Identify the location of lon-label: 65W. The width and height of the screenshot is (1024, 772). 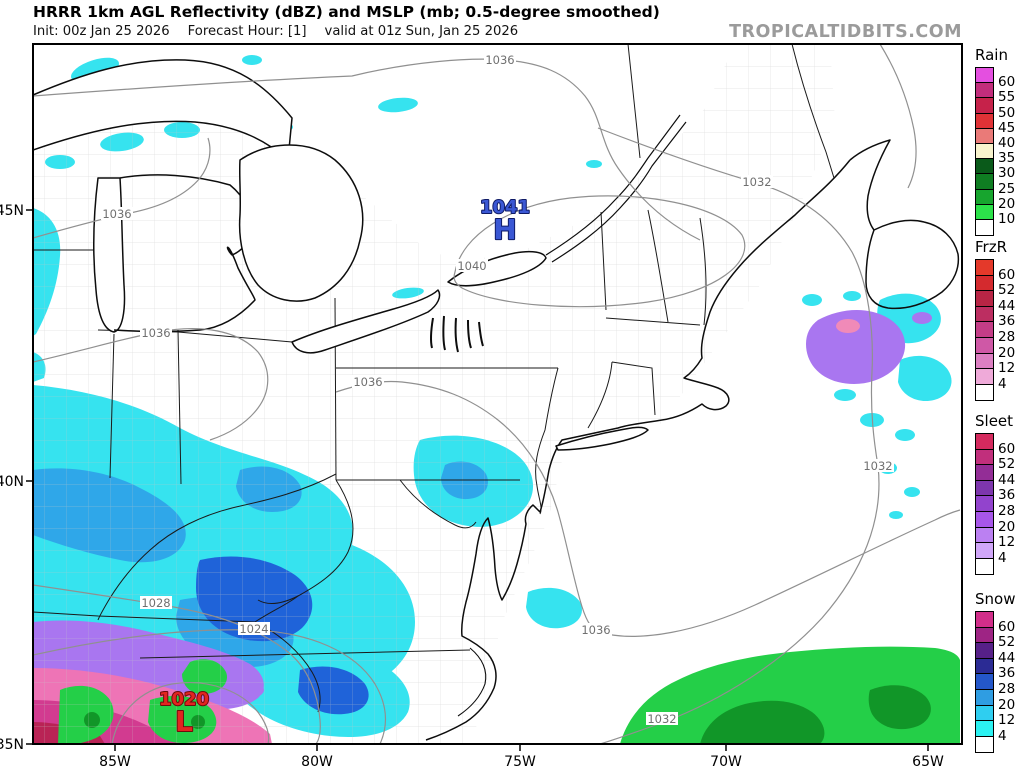
(928, 762).